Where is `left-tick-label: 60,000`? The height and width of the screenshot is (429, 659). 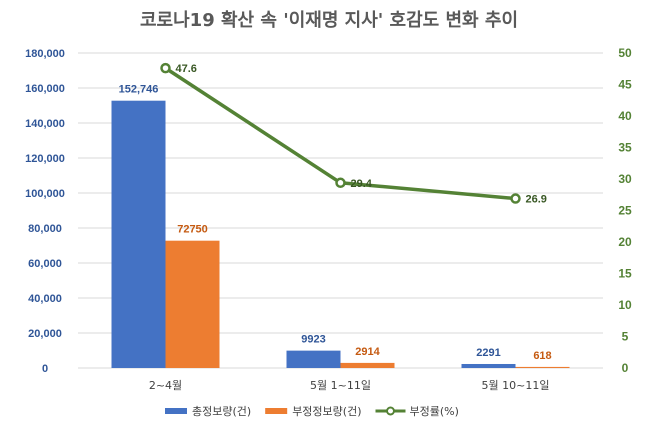 left-tick-label: 60,000 is located at coordinates (45, 264).